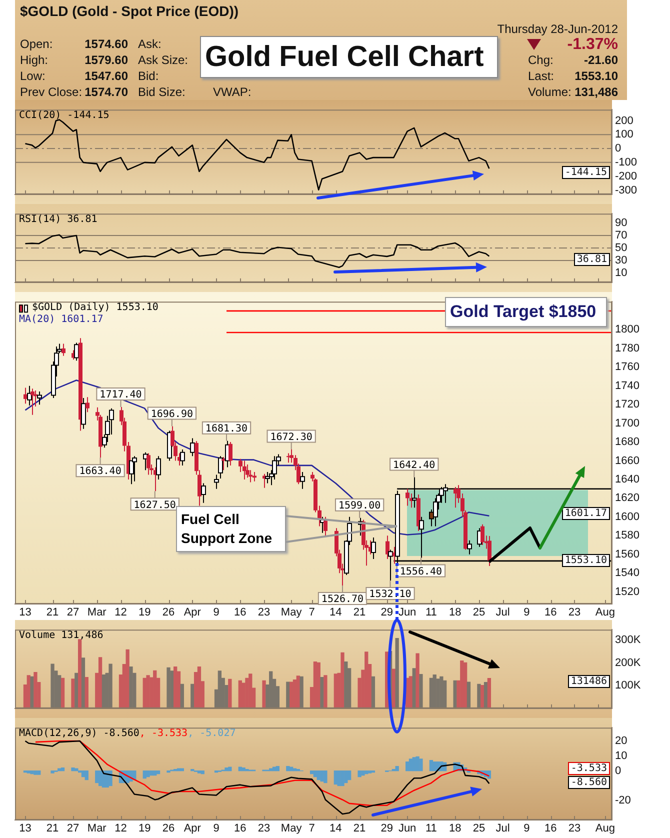 The height and width of the screenshot is (838, 670). Describe the element at coordinates (120, 612) in the screenshot. I see `x-tick-label: 12` at that location.